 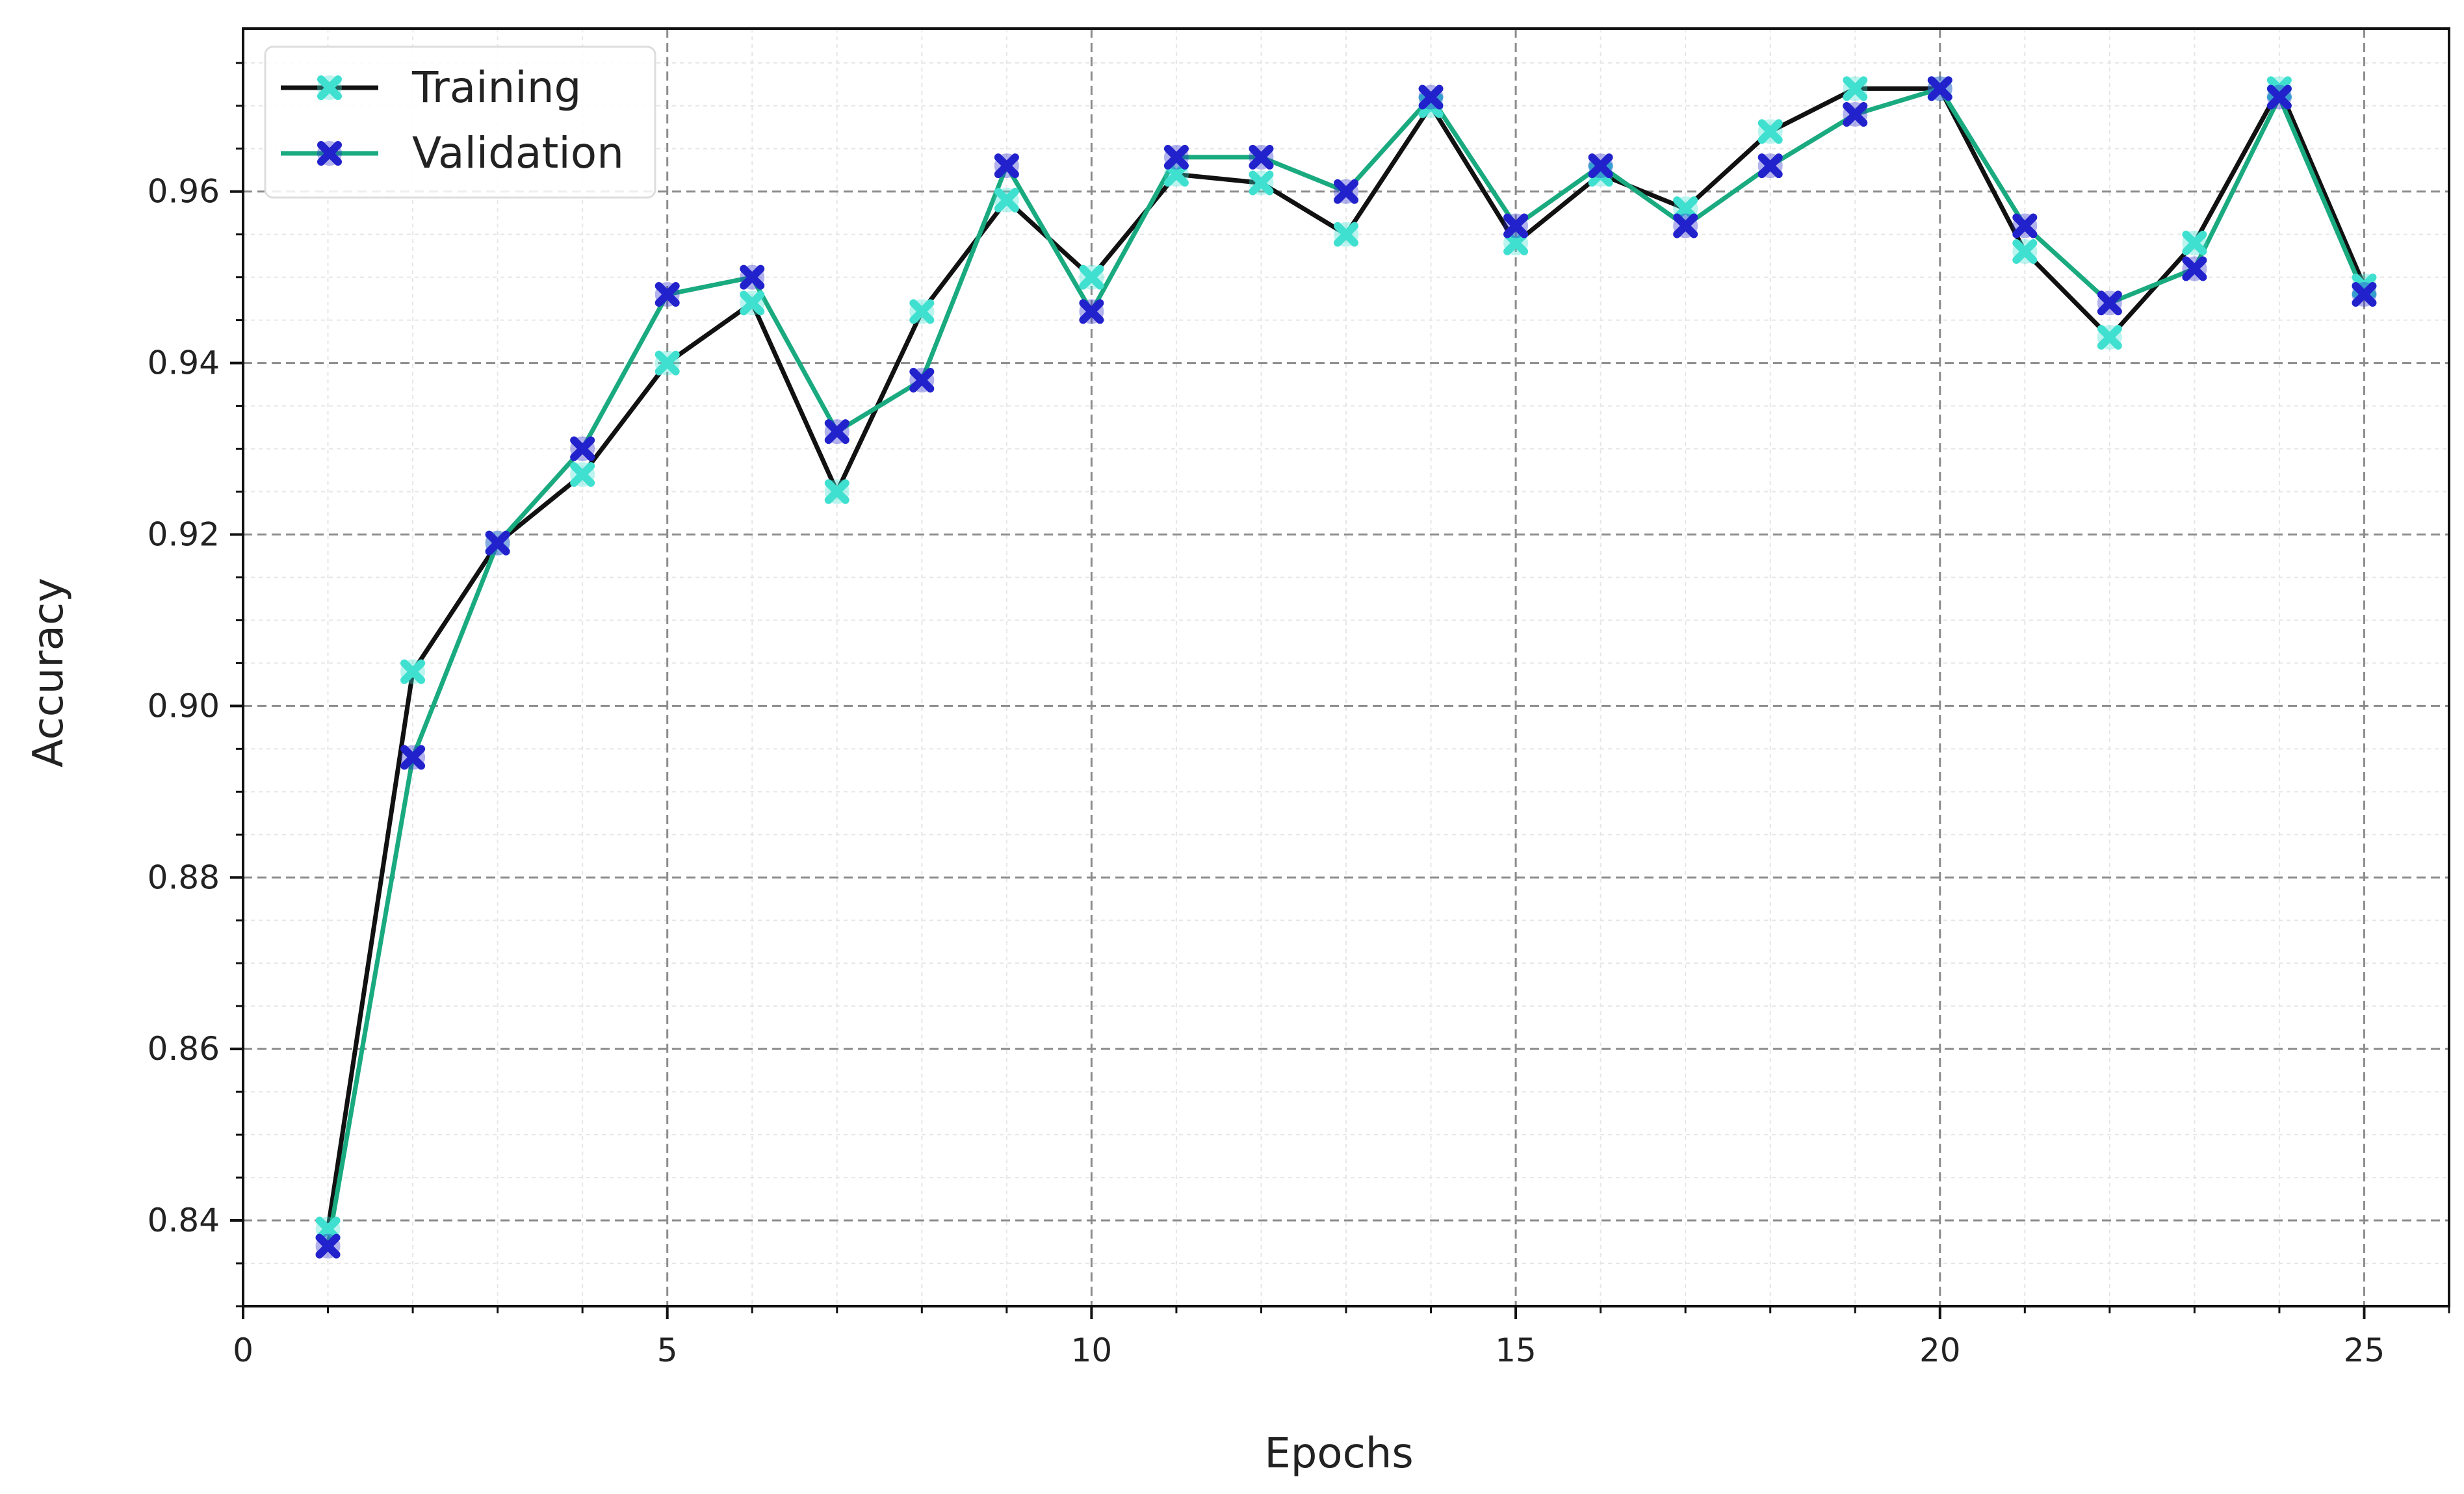 What do you see at coordinates (49, 673) in the screenshot?
I see `y-axis-title: Accuracy` at bounding box center [49, 673].